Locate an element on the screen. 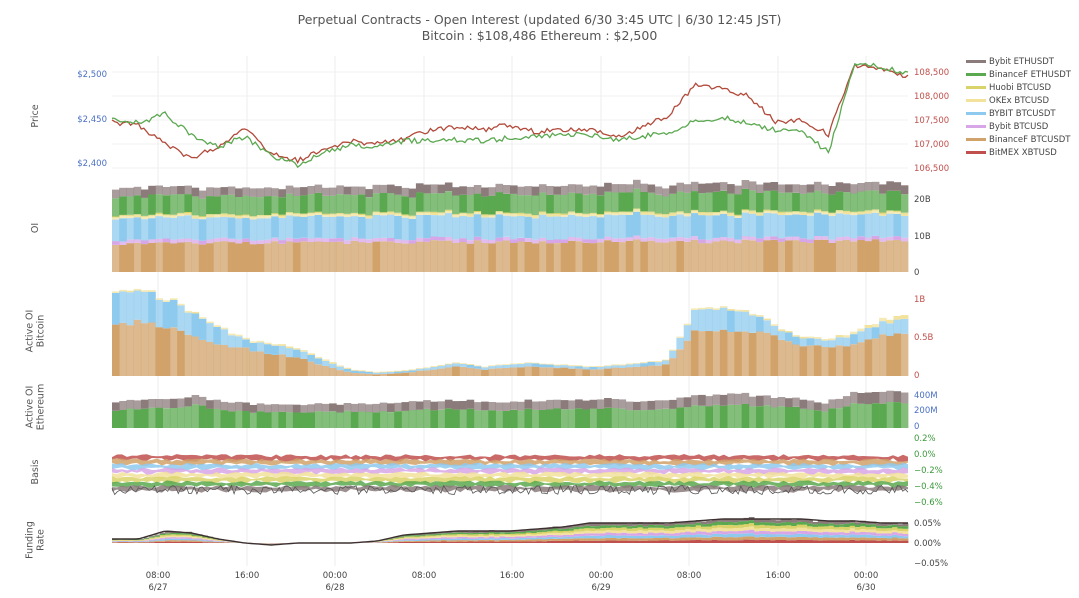 The image size is (1079, 598). x-tick-label: 00:00 is located at coordinates (601, 576).